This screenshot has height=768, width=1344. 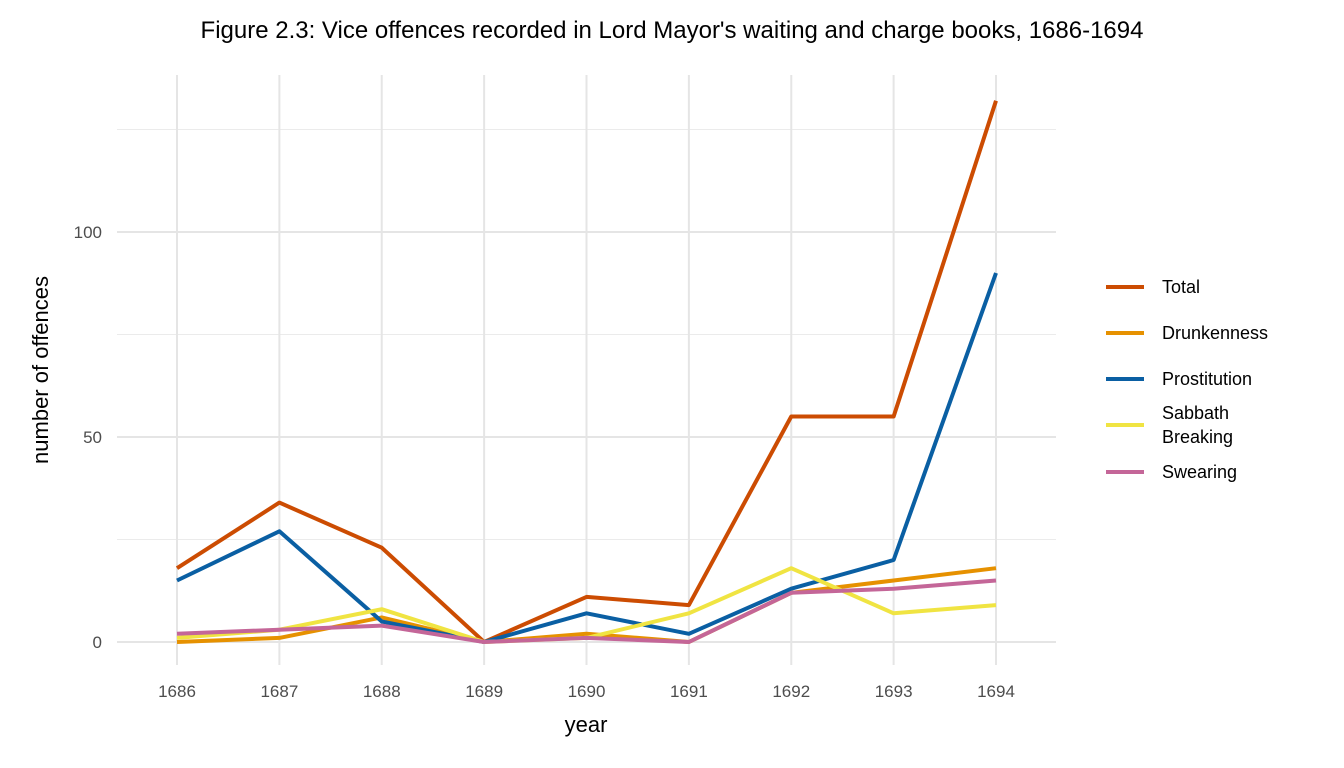 What do you see at coordinates (894, 691) in the screenshot?
I see `x-tick-label: 1693` at bounding box center [894, 691].